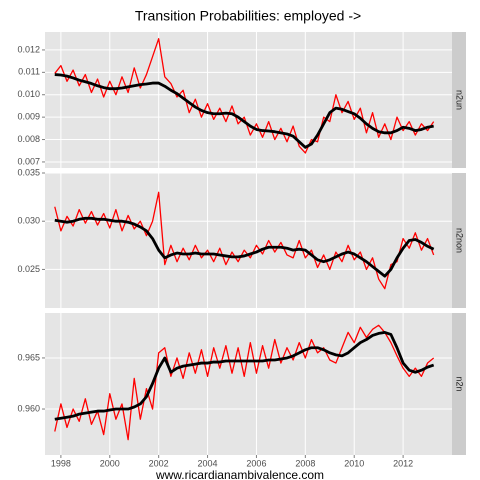 The width and height of the screenshot is (480, 480). Describe the element at coordinates (305, 463) in the screenshot. I see `x-tick-label: 2008` at that location.